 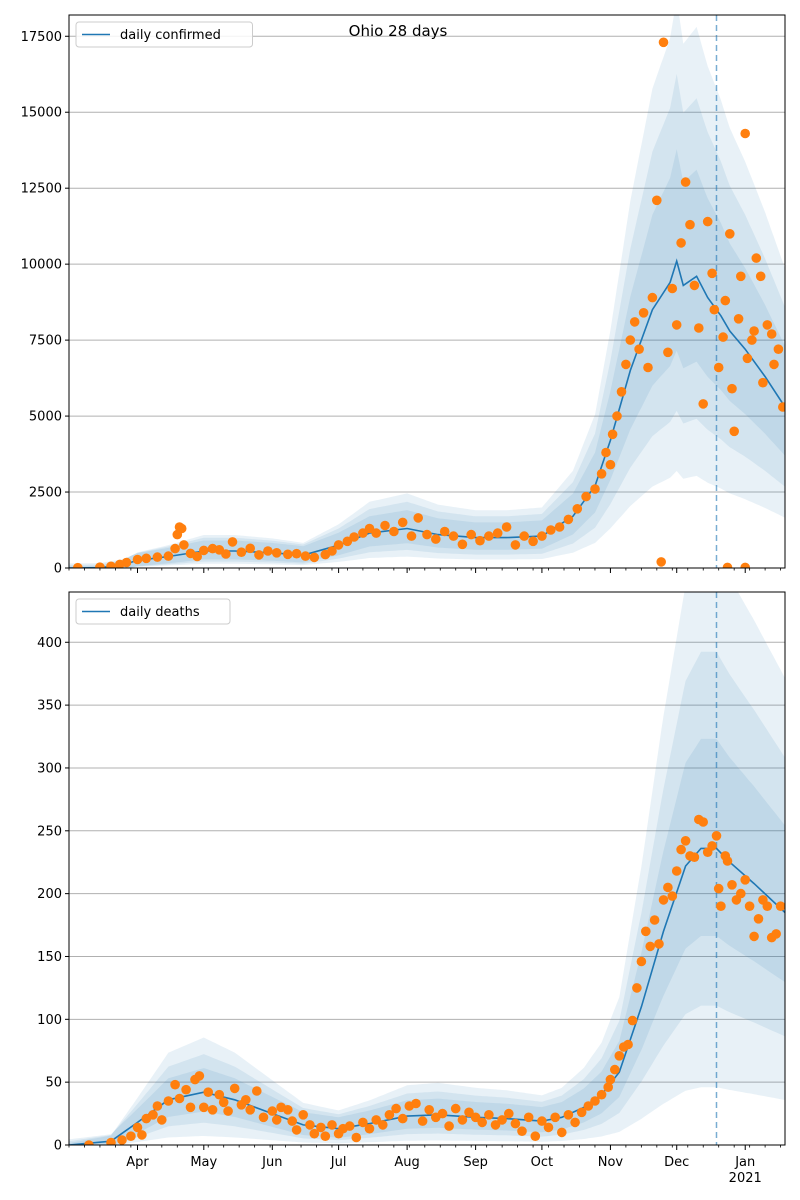 What do you see at coordinates (203, 1162) in the screenshot?
I see `x-tick-label: May` at bounding box center [203, 1162].